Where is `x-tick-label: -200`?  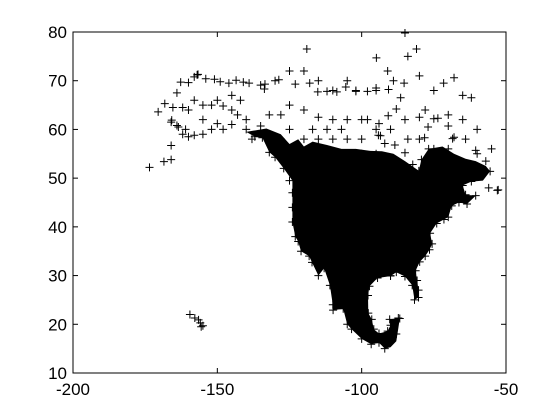
x-tick-label: -200 is located at coordinates (73, 389).